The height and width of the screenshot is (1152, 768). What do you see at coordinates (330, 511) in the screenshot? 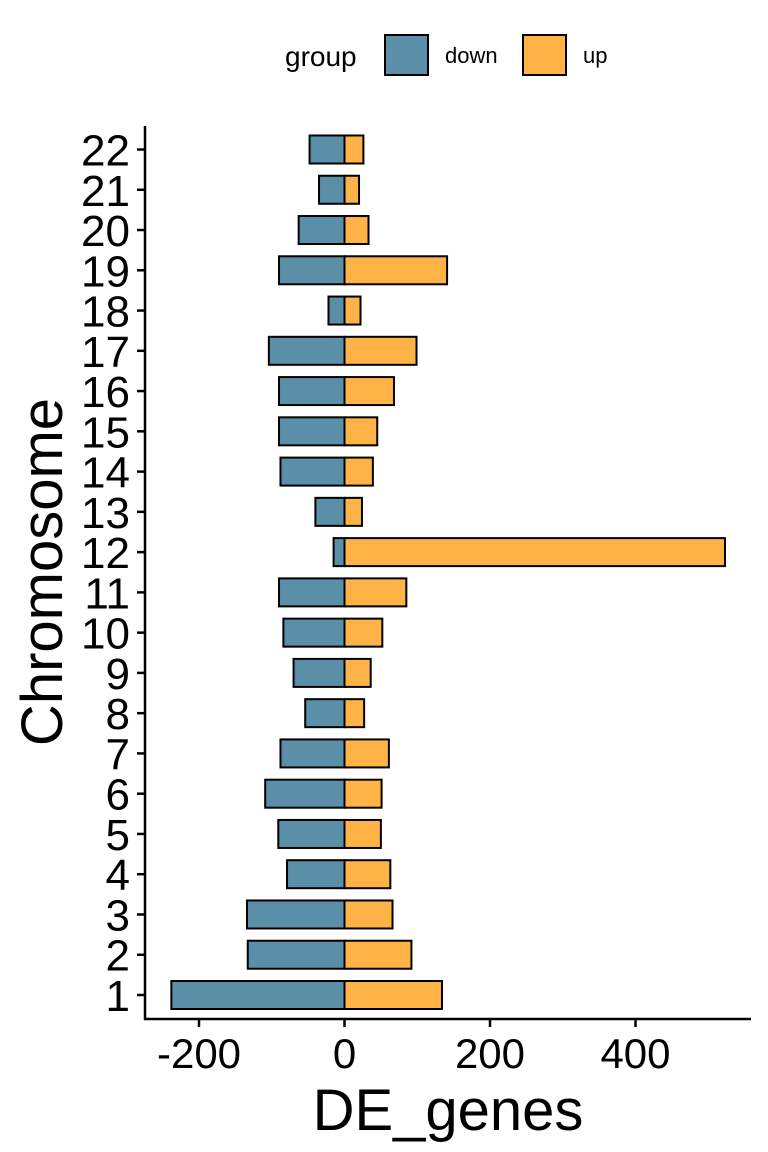
I see `bar-down-chr13` at bounding box center [330, 511].